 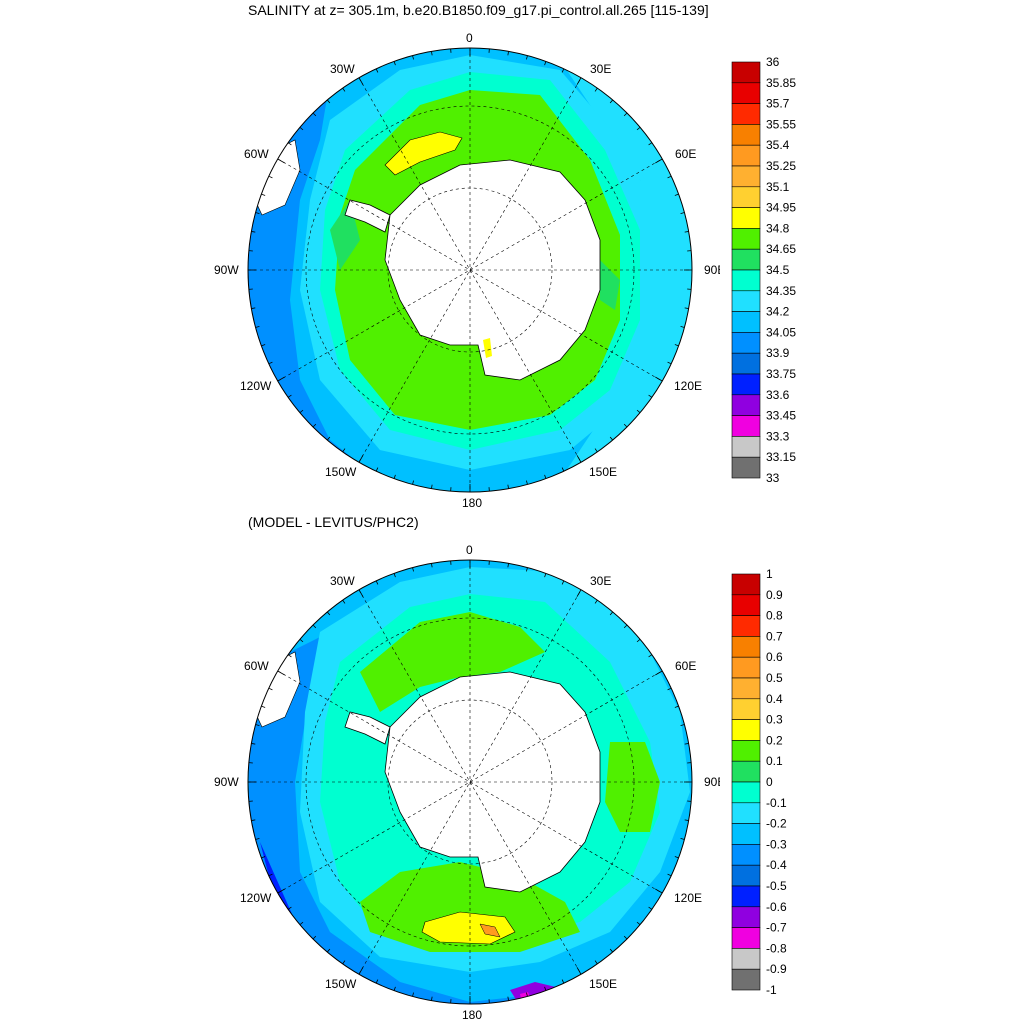 I want to click on colorbar-label: 34.05, so click(x=781, y=332).